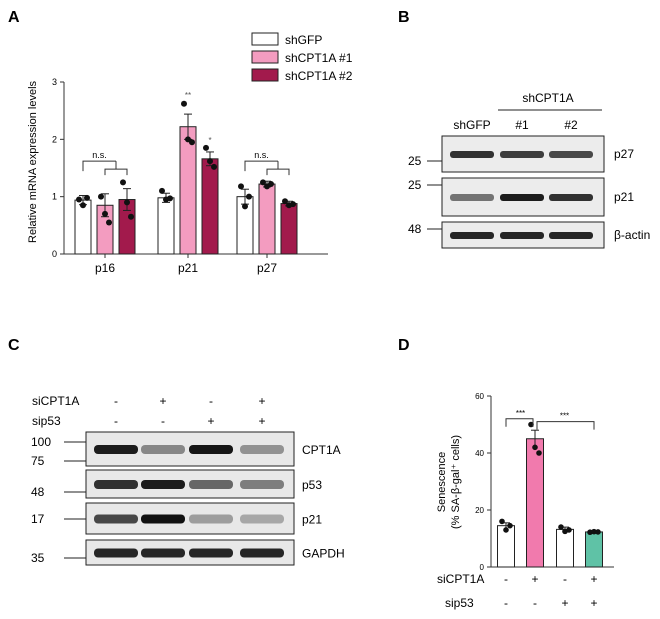 The width and height of the screenshot is (660, 619). Describe the element at coordinates (38, 519) in the screenshot. I see `panel-c-marker-label: 17` at that location.